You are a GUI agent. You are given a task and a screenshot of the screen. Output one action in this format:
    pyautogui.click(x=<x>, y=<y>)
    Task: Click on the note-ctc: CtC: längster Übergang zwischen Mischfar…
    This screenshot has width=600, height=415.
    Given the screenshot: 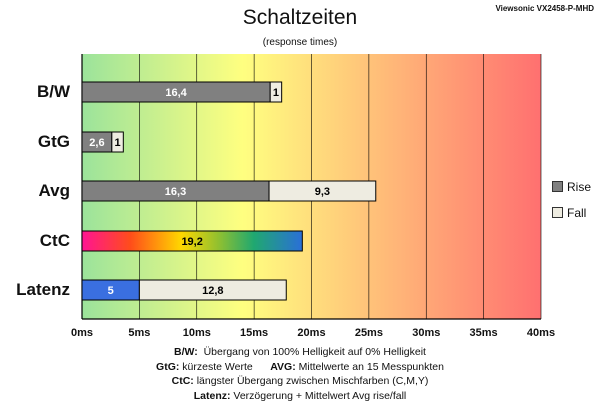 What is the action you would take?
    pyautogui.click(x=300, y=381)
    